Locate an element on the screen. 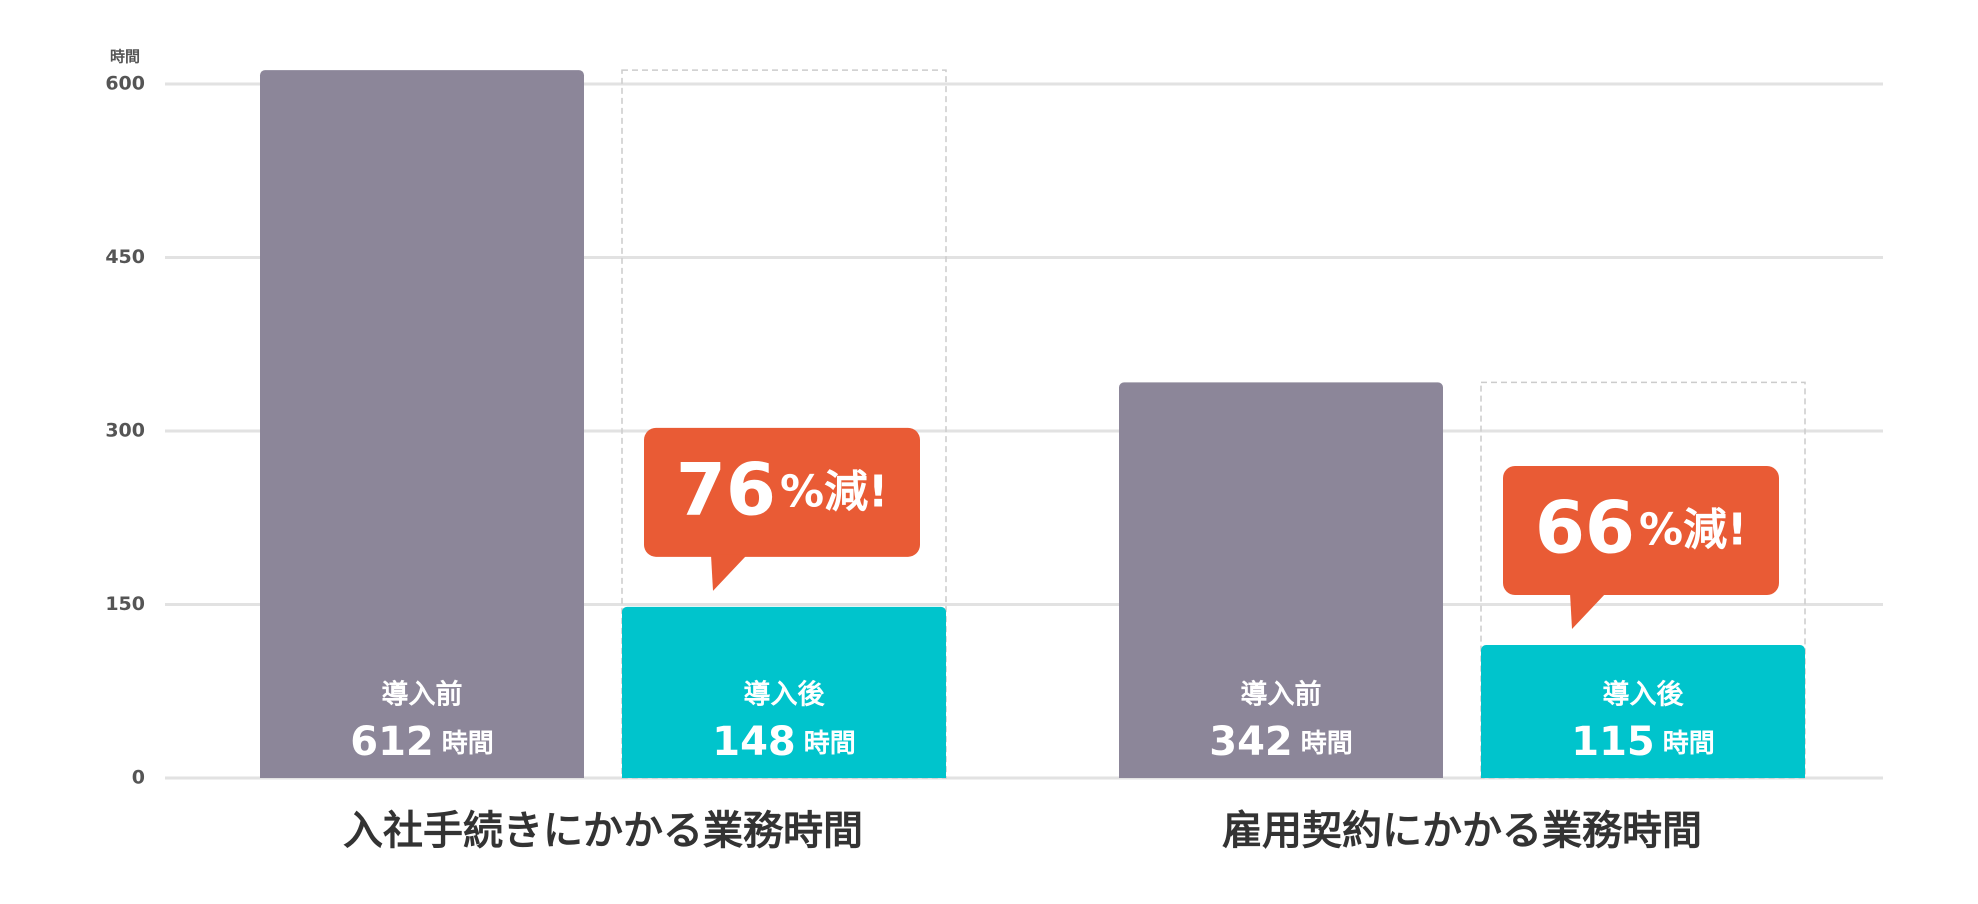 The image size is (1978, 904). reduction-label: 76%減! is located at coordinates (782, 489).